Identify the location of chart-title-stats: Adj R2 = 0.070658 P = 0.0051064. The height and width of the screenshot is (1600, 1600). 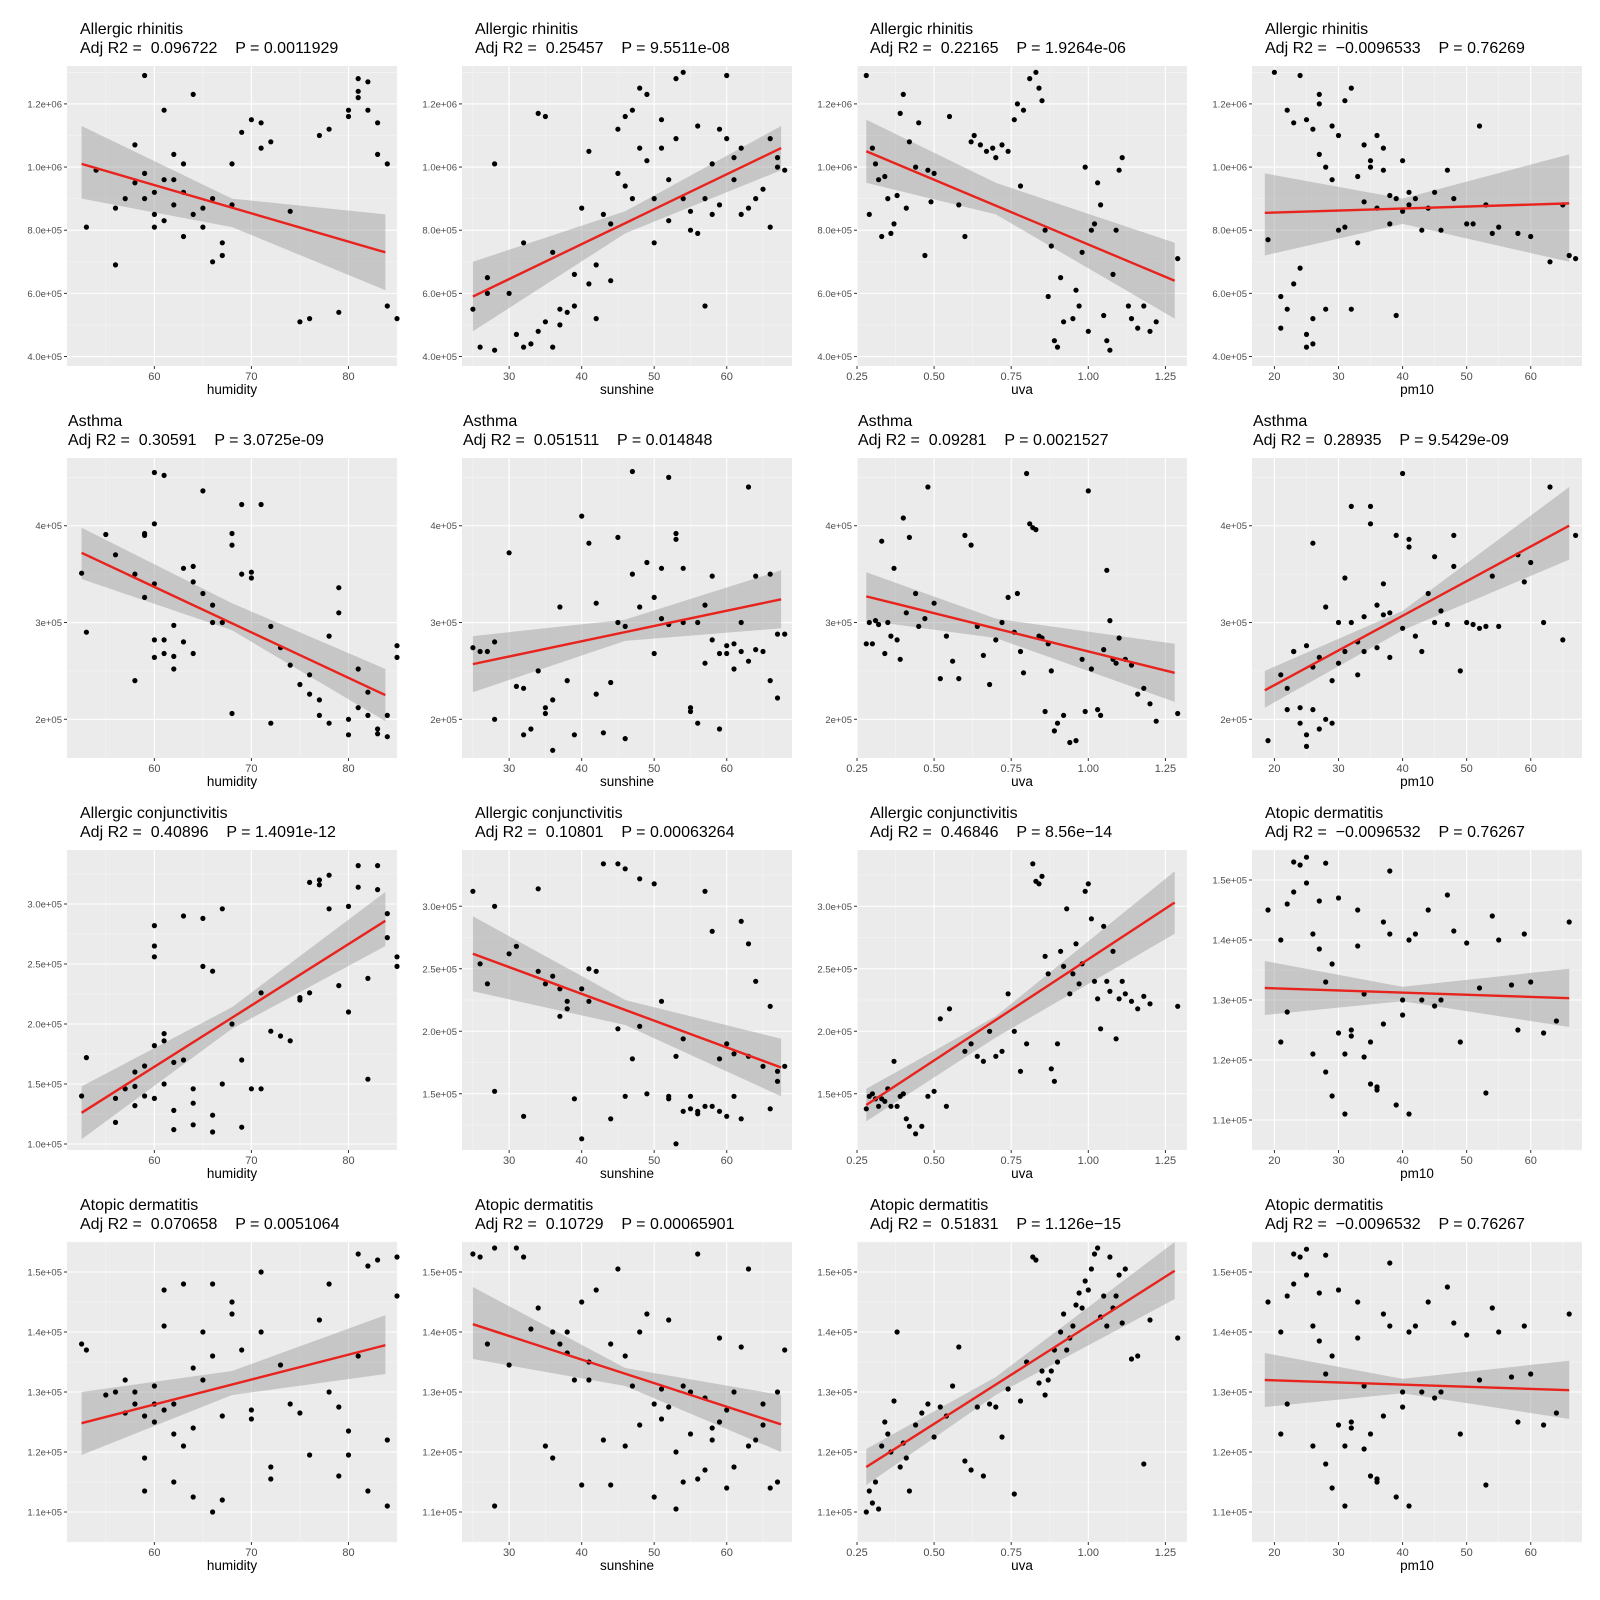
(210, 1224).